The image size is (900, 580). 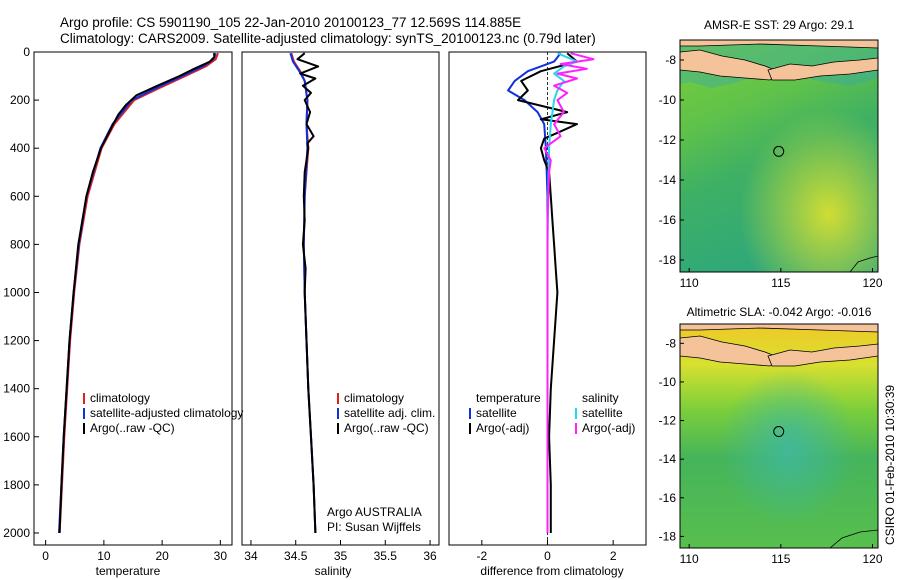 I want to click on p3-xtick-label: 0, so click(x=547, y=556).